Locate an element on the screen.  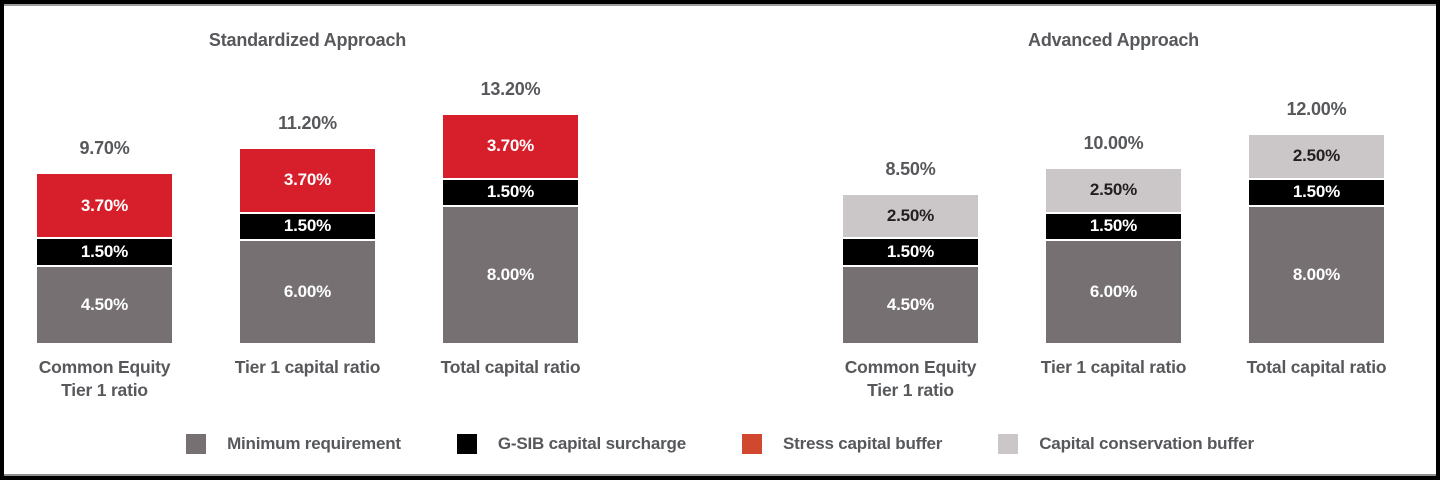
legend-label: Minimum requirement is located at coordinates (314, 443).